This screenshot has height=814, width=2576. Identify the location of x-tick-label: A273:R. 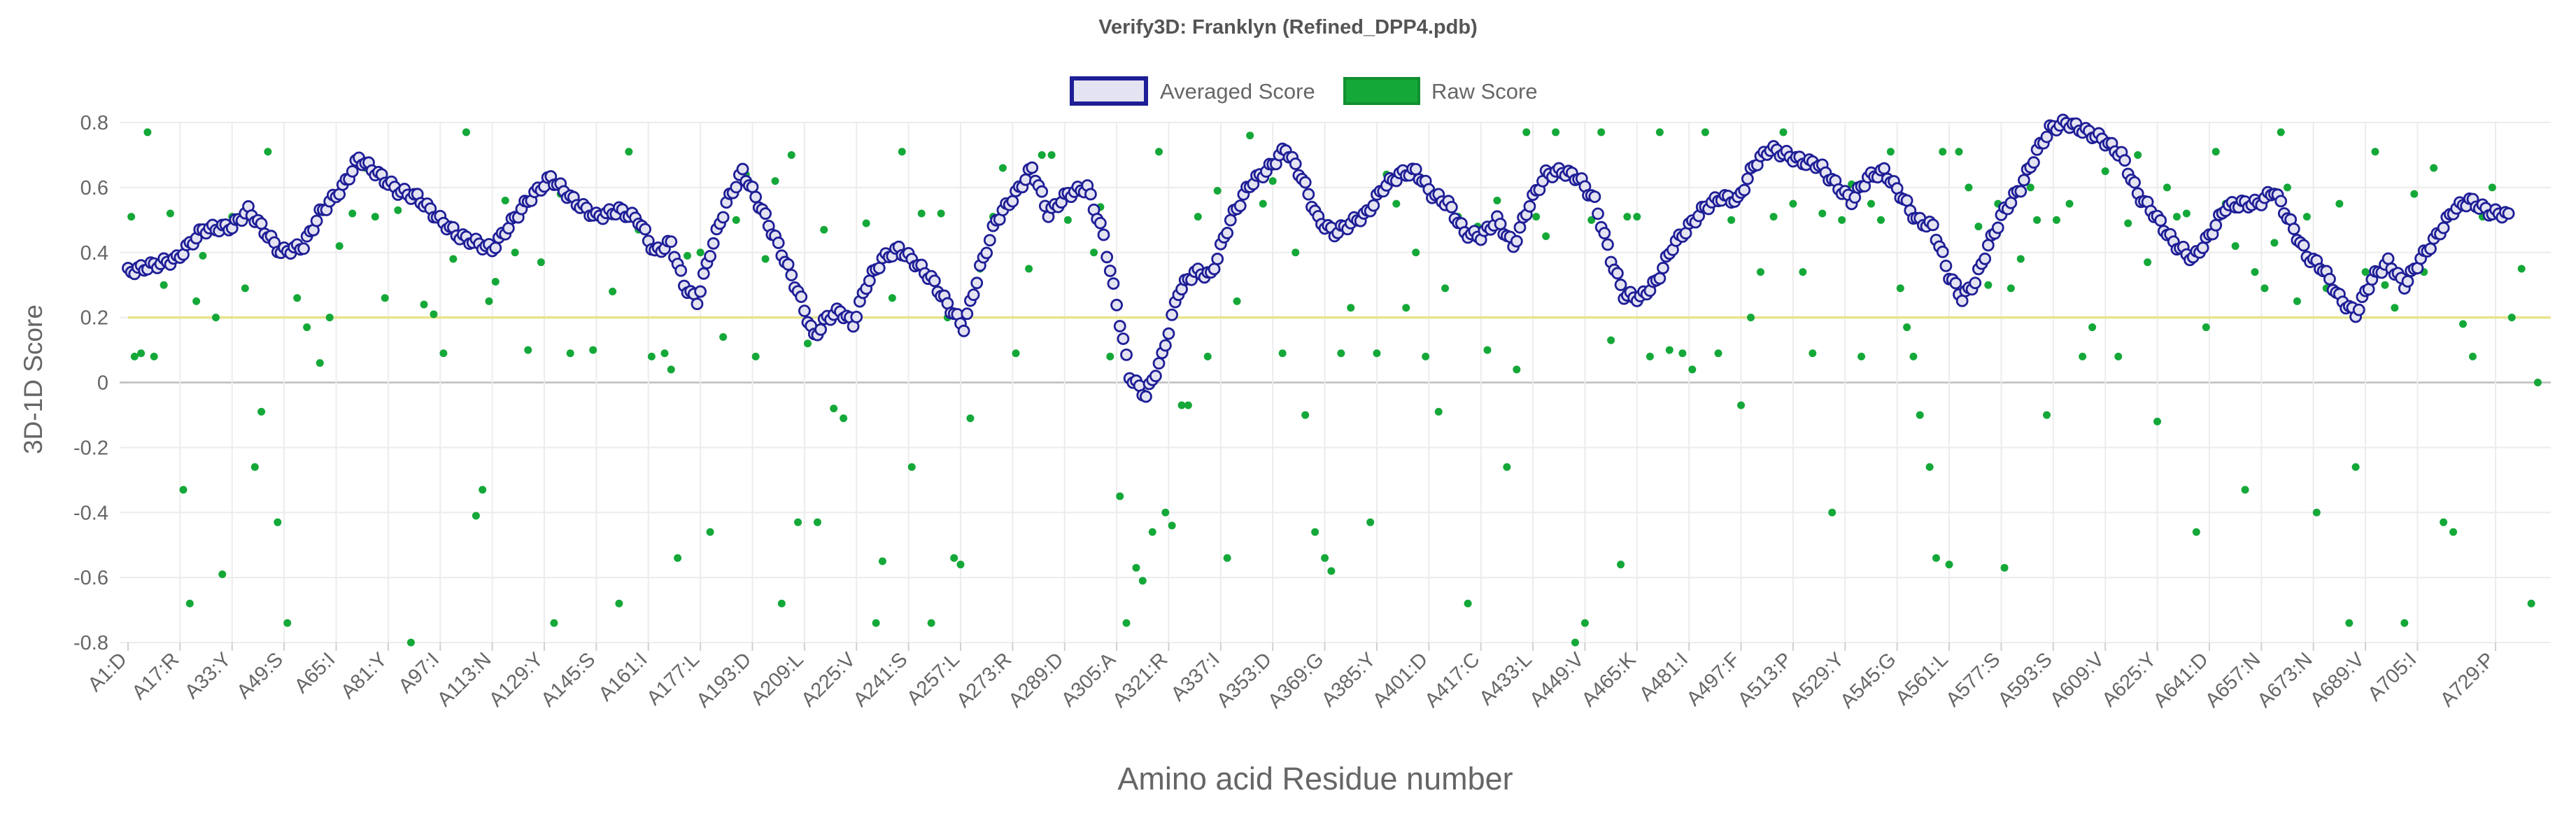
(984, 680).